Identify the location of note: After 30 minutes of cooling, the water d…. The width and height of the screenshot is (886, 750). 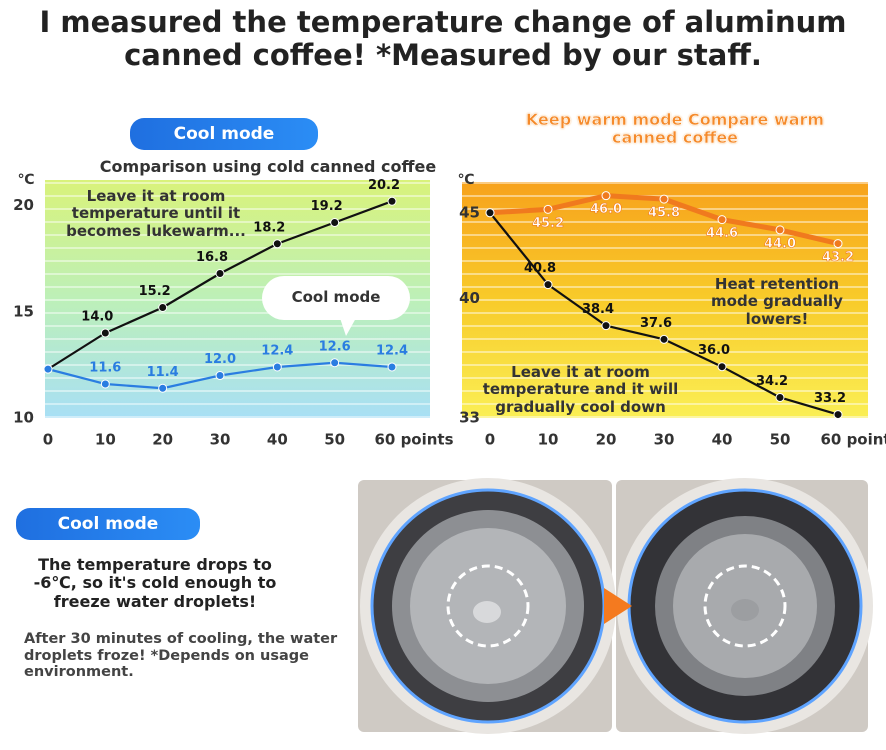
(181, 656).